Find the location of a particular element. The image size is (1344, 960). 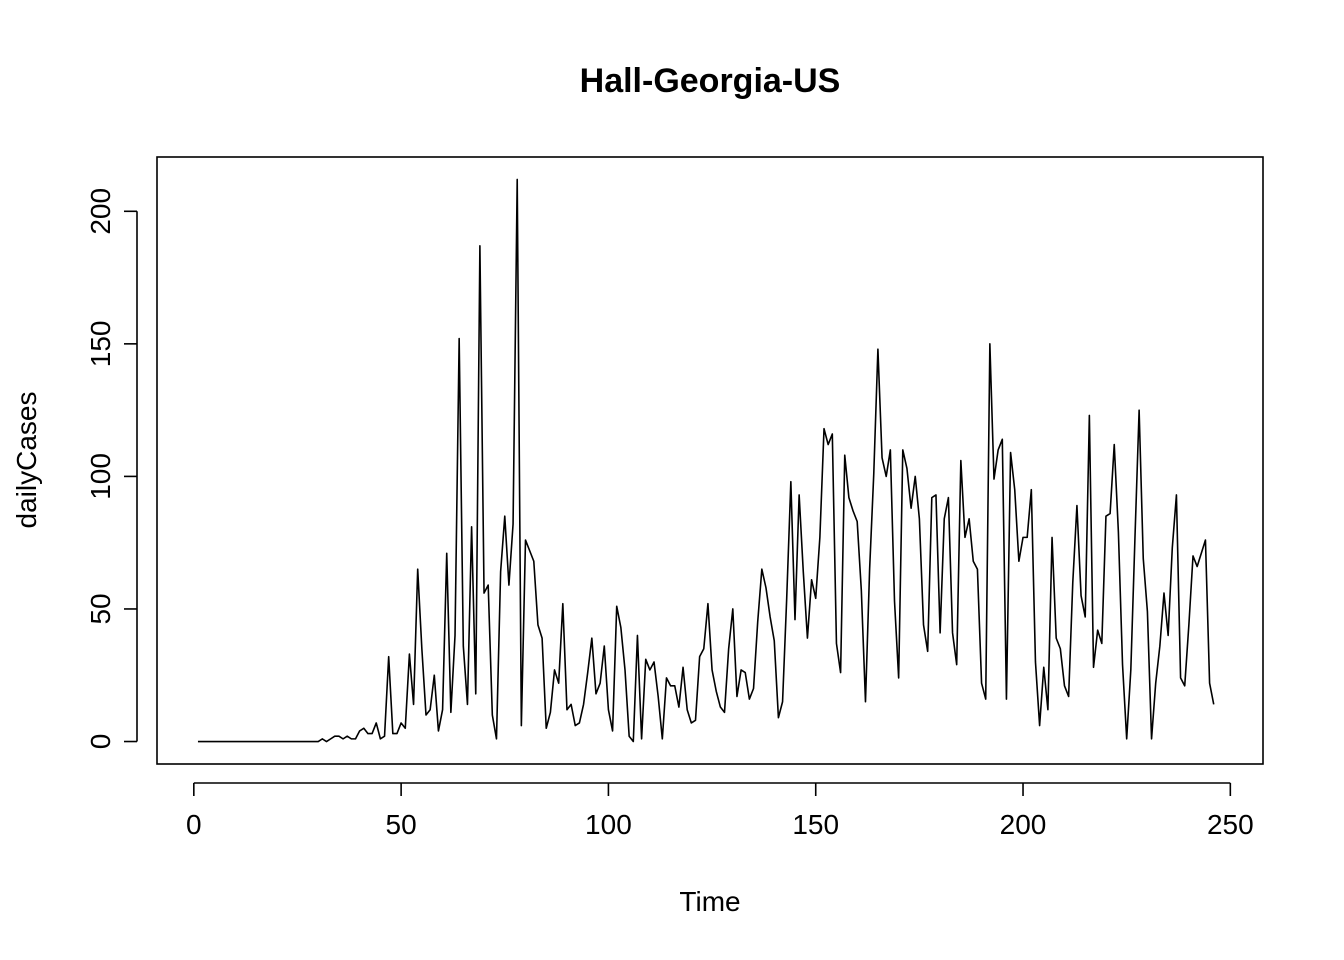

x-axis: 0 50 100 150 200 250 is located at coordinates (720, 811).